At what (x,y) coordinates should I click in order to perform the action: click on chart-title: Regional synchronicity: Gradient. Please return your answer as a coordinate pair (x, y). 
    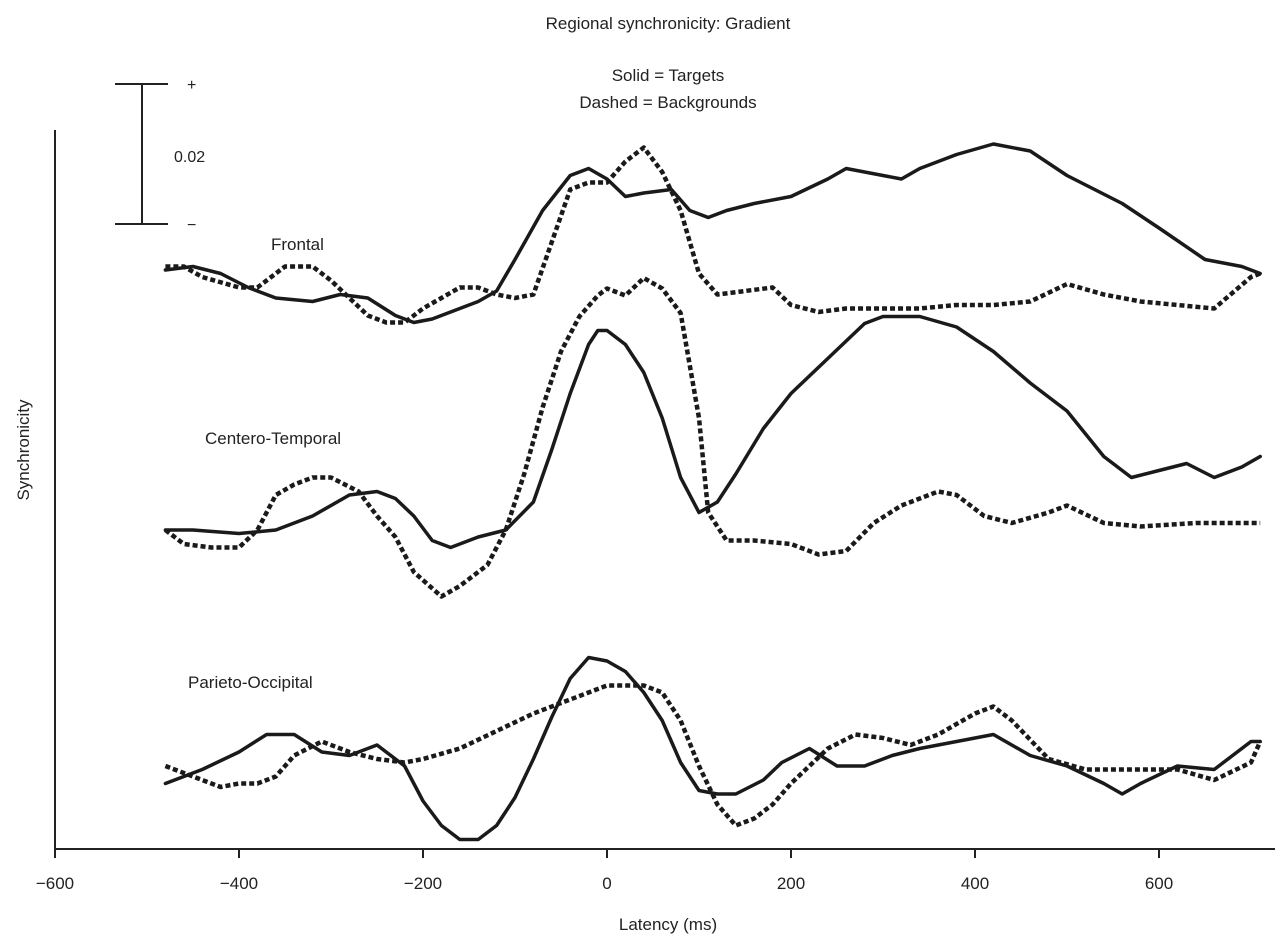
    Looking at the image, I should click on (668, 23).